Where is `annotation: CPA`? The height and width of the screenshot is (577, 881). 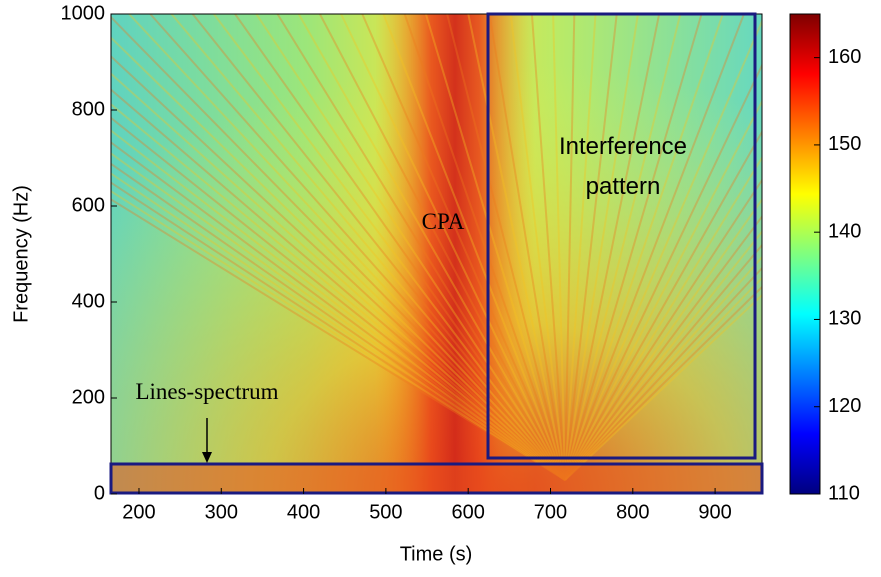 annotation: CPA is located at coordinates (443, 221).